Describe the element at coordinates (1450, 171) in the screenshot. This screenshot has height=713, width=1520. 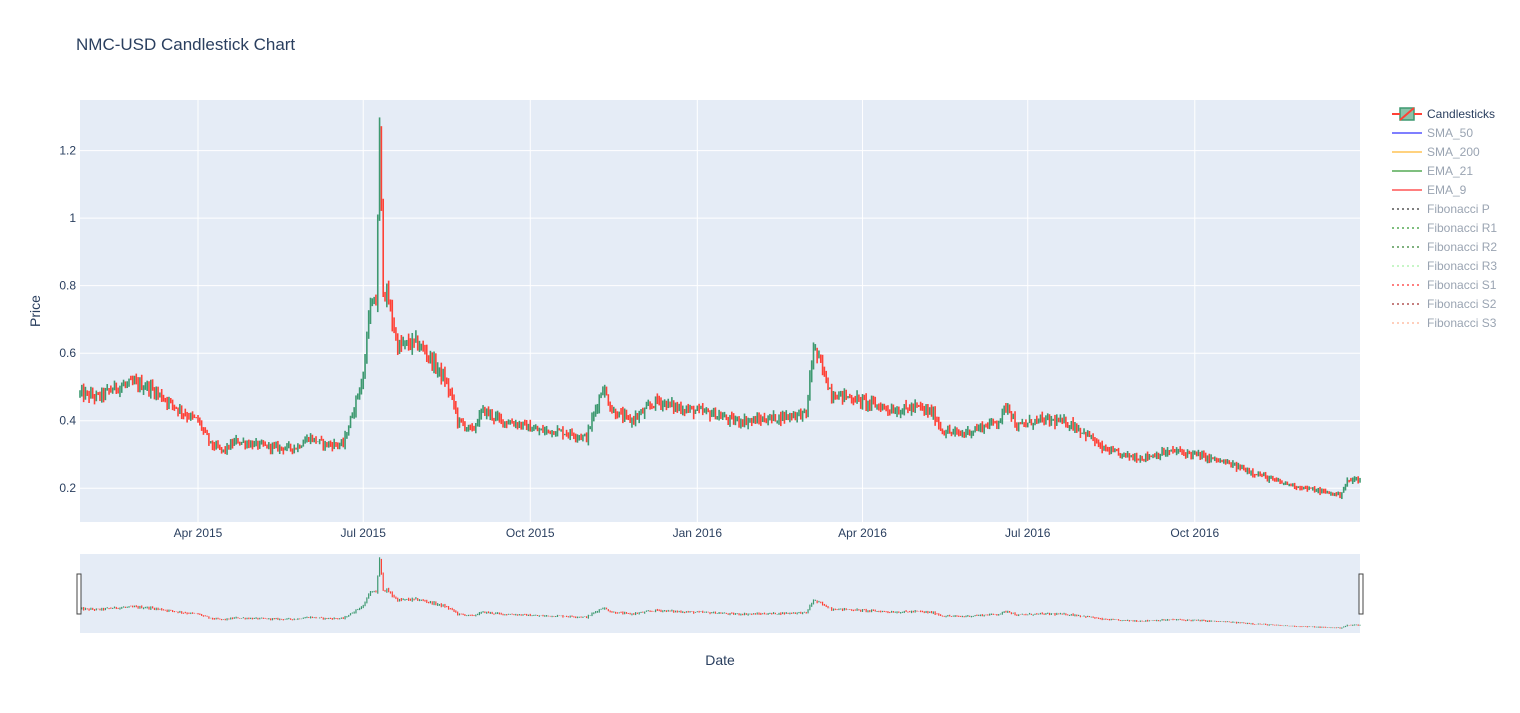
I see `legend-label: EMA_21` at that location.